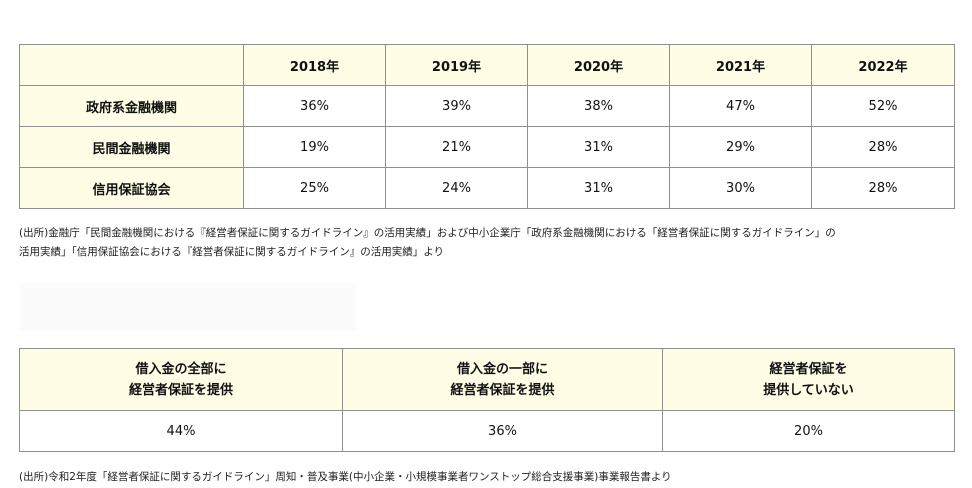 The image size is (972, 488). Describe the element at coordinates (131, 147) in the screenshot. I see `row-label: 民間金融機関` at that location.